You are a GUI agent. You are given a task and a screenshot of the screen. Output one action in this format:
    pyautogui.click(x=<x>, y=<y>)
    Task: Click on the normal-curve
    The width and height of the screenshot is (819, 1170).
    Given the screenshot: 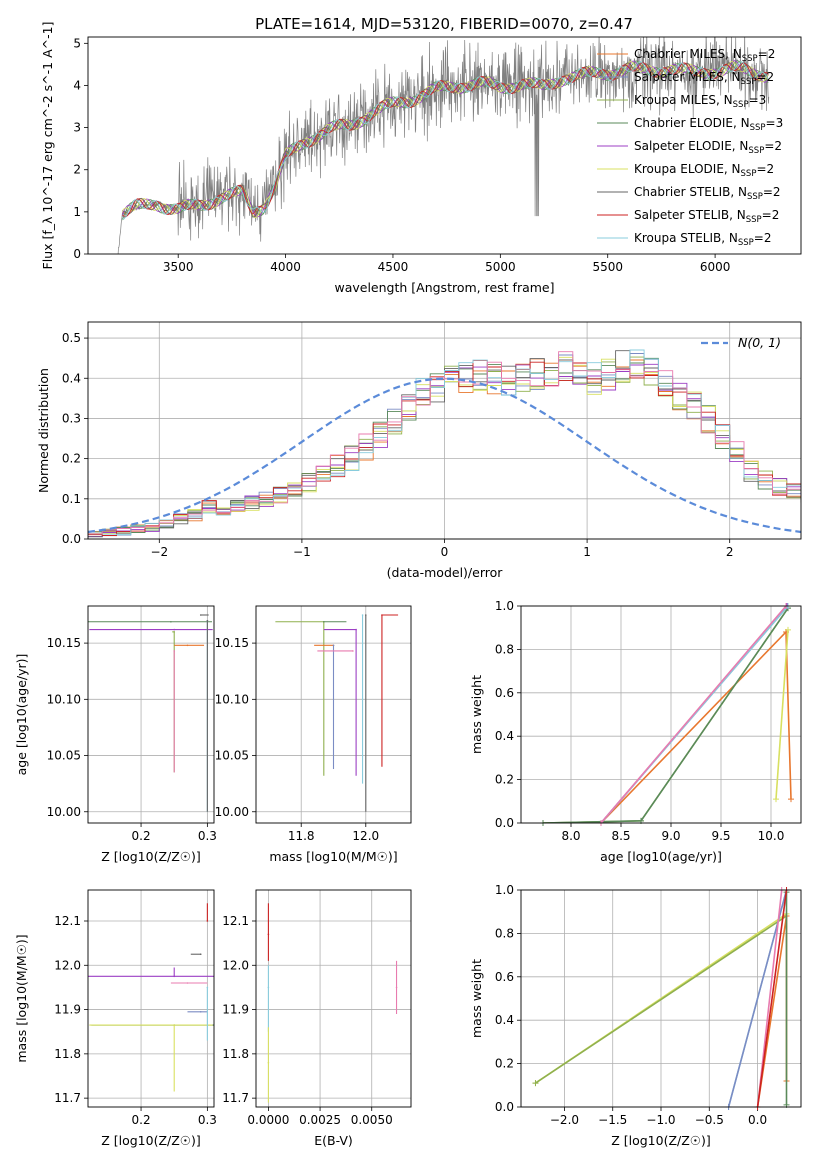 What is the action you would take?
    pyautogui.click(x=444, y=455)
    